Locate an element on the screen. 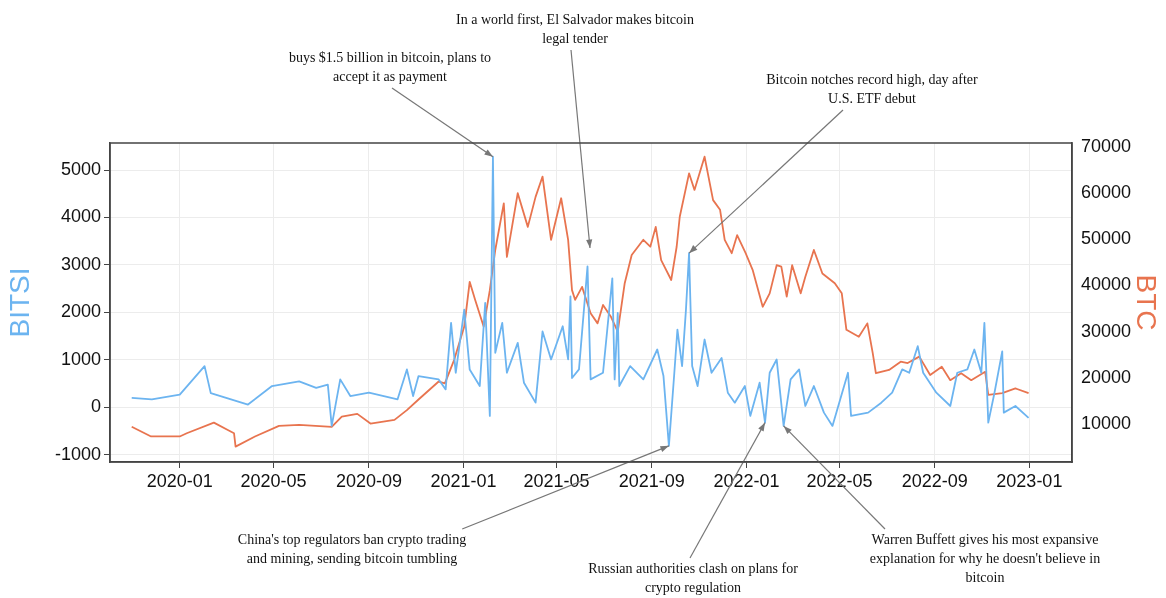 The height and width of the screenshot is (598, 1166). y2-tick-label: 70000 is located at coordinates (1106, 145).